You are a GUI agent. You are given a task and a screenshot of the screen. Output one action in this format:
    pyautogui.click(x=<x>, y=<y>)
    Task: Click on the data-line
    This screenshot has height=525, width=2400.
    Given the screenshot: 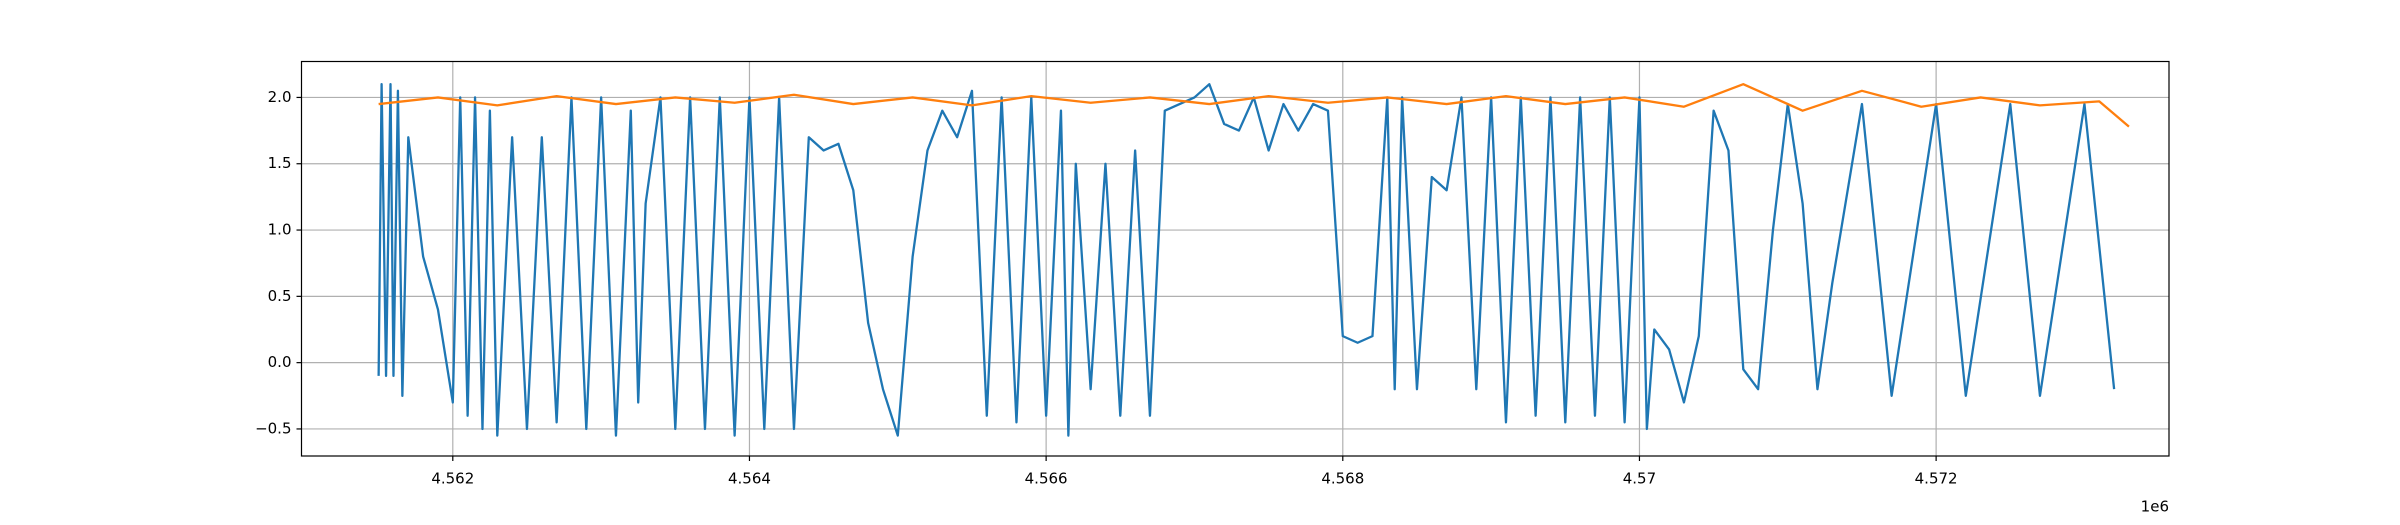 What is the action you would take?
    pyautogui.click(x=1254, y=105)
    